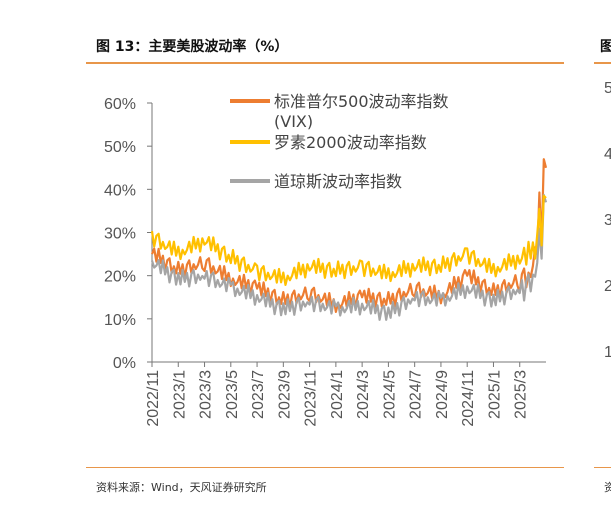 This screenshot has height=505, width=611. What do you see at coordinates (181, 487) in the screenshot?
I see `source-note: 资料来源：Wind，天风证券研究所` at bounding box center [181, 487].